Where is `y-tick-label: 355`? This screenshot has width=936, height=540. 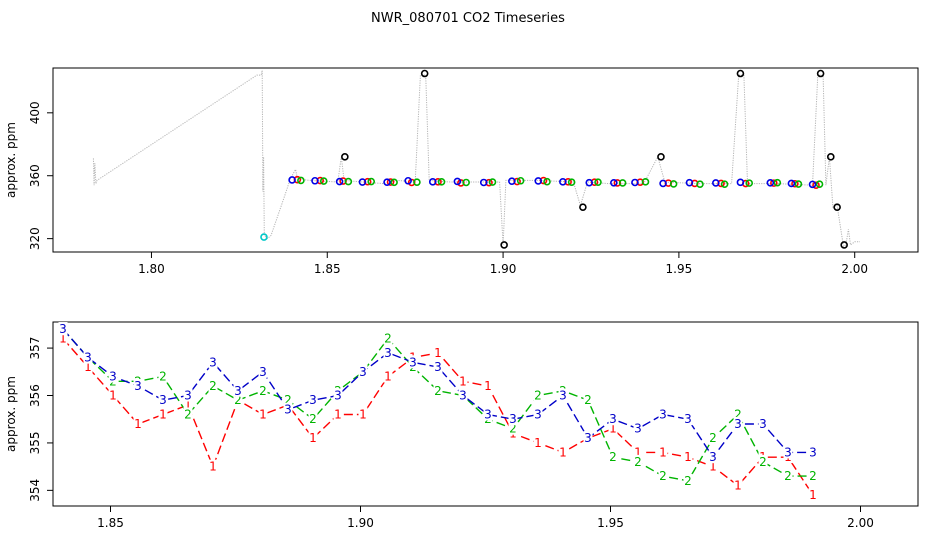 y-tick-label: 355 is located at coordinates (35, 442).